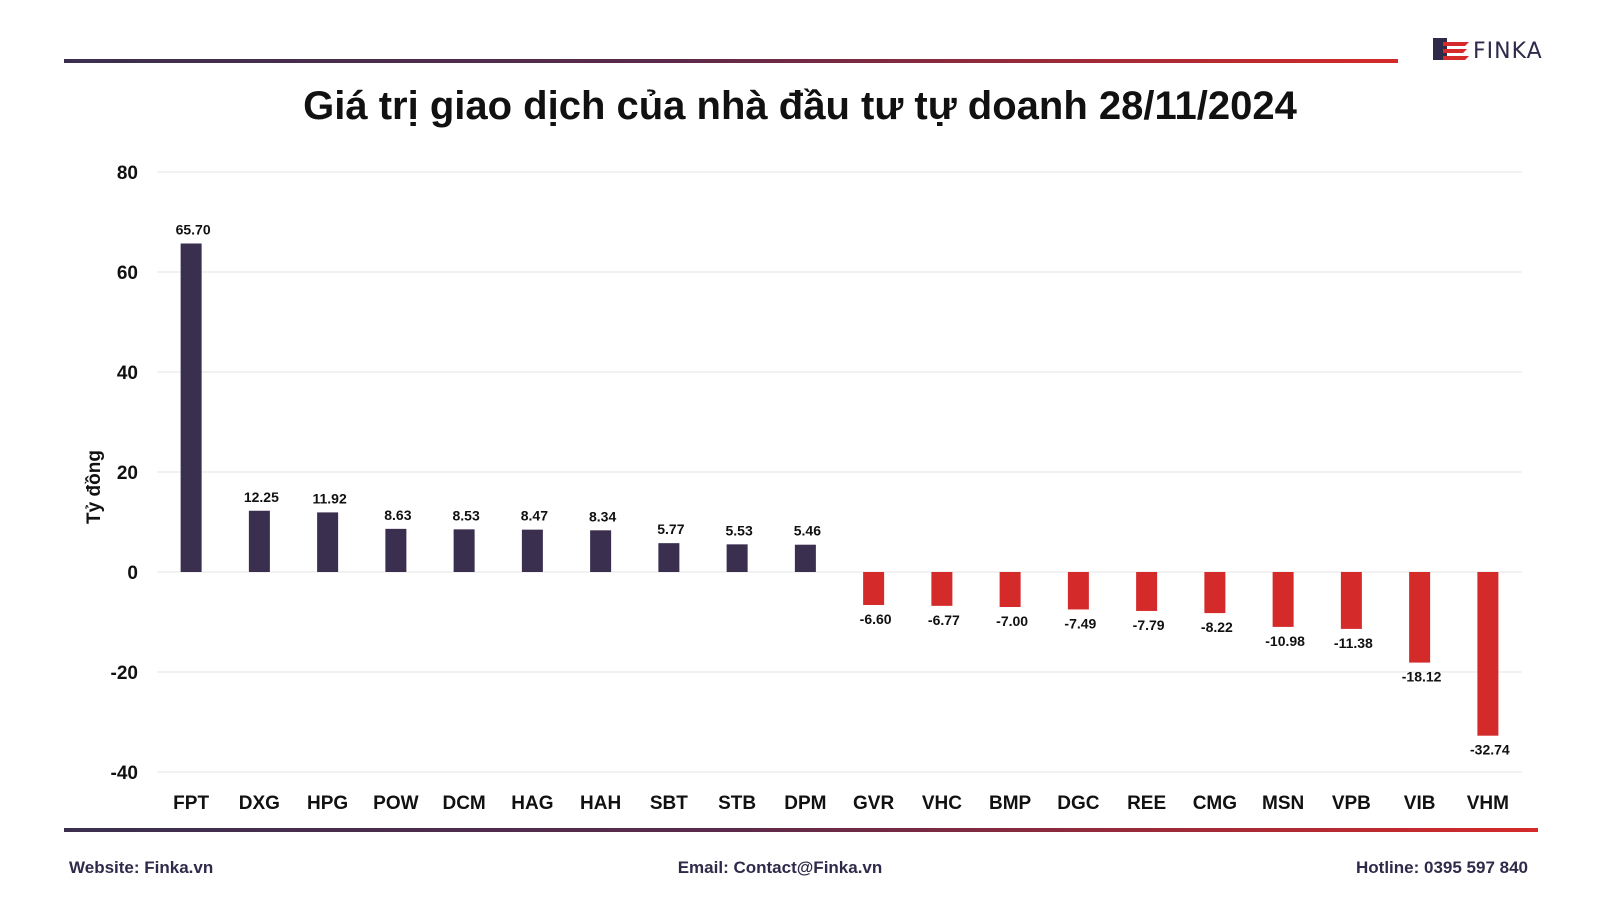  I want to click on x-tick-label-sbt: SBT, so click(669, 803).